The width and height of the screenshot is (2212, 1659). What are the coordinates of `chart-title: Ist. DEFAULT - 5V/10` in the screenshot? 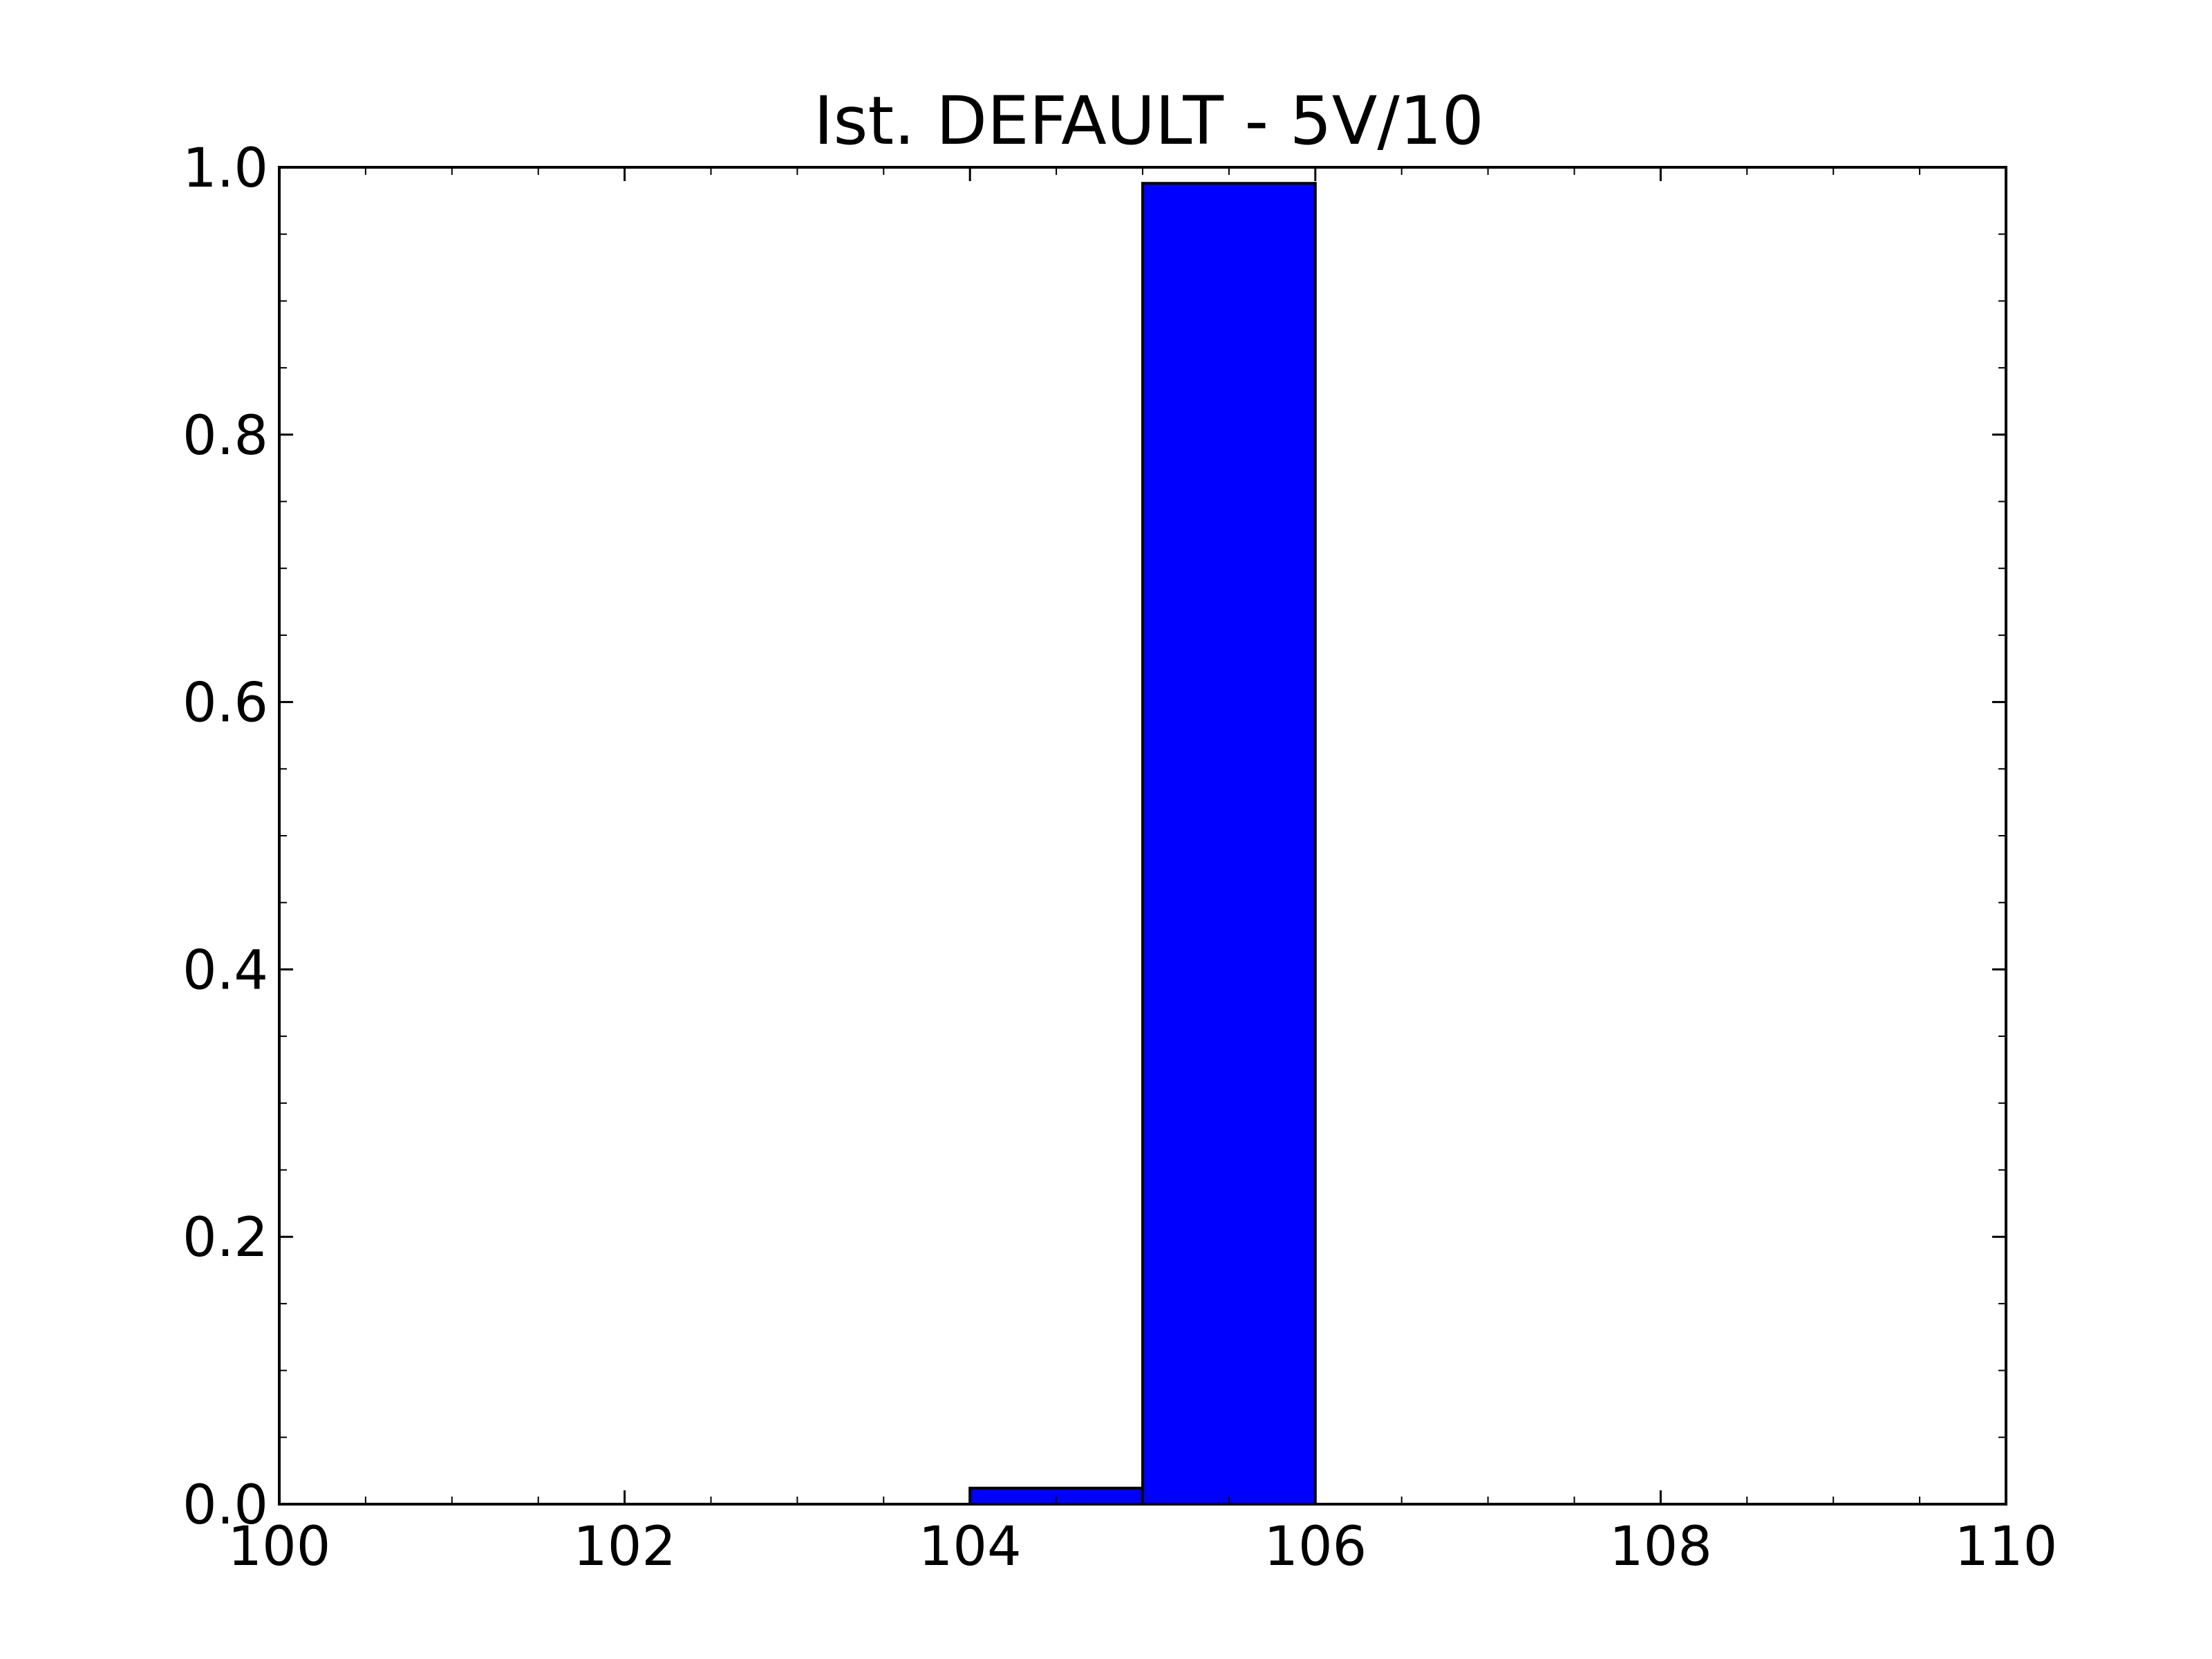 It's located at (1149, 121).